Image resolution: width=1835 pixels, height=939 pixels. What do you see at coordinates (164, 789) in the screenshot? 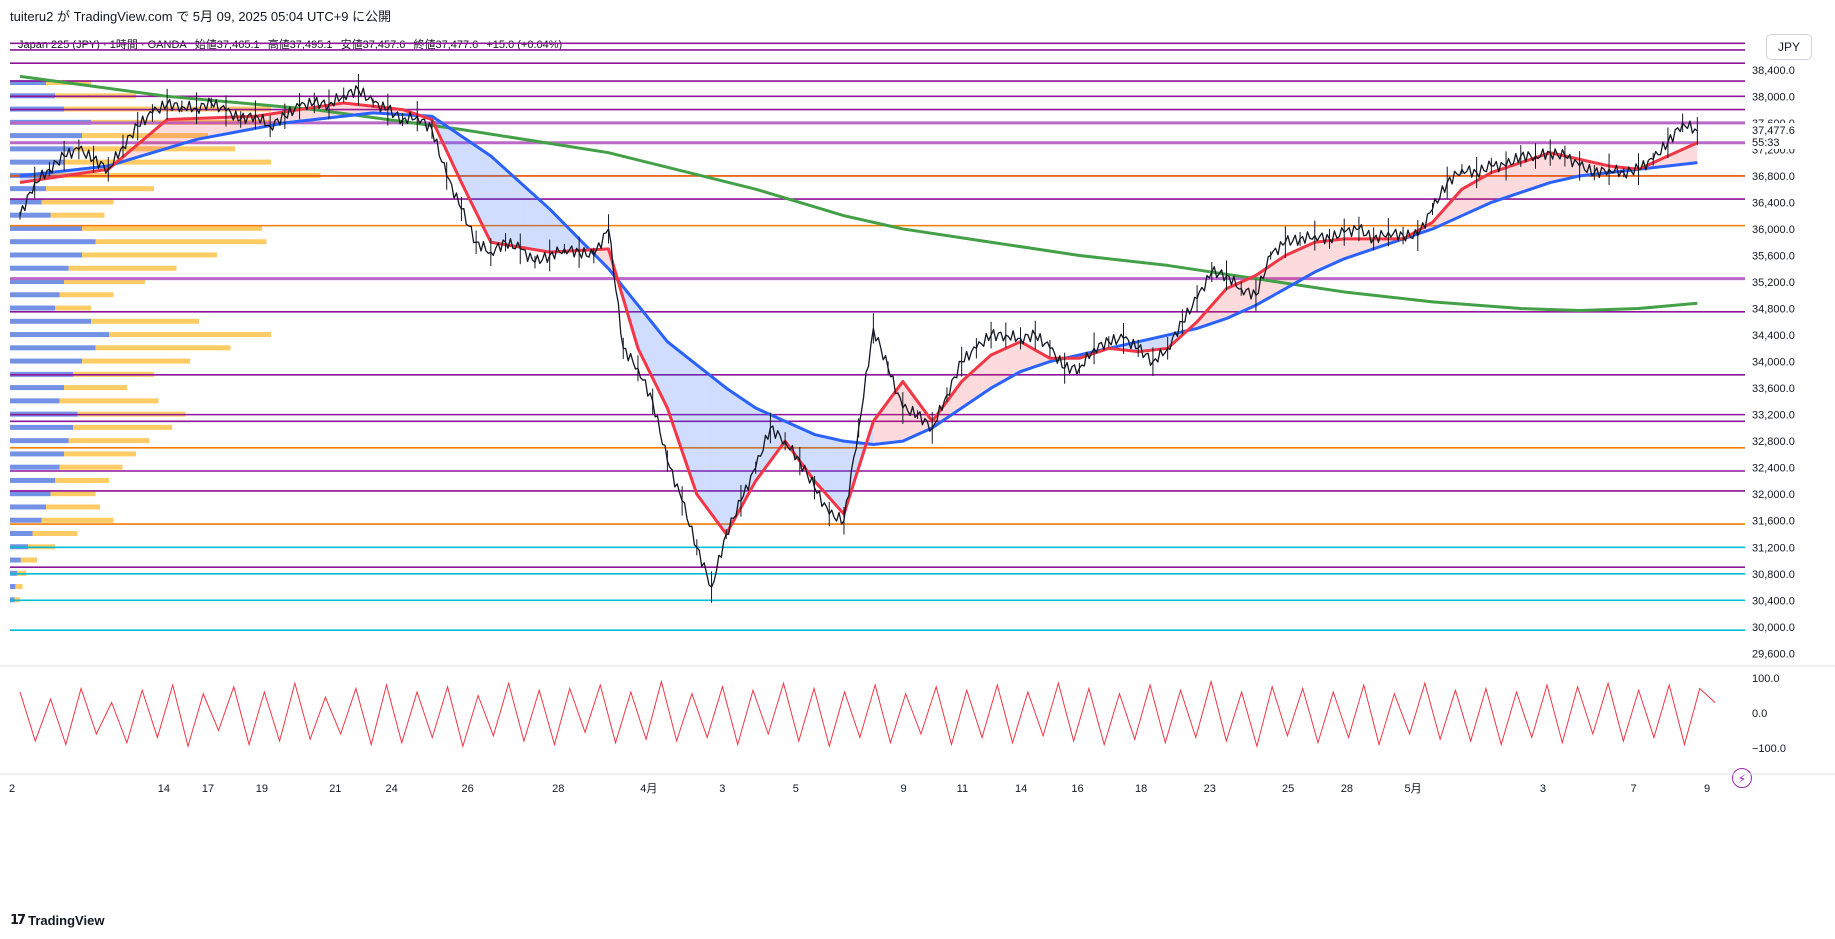
I see `time-tick-label: 14` at bounding box center [164, 789].